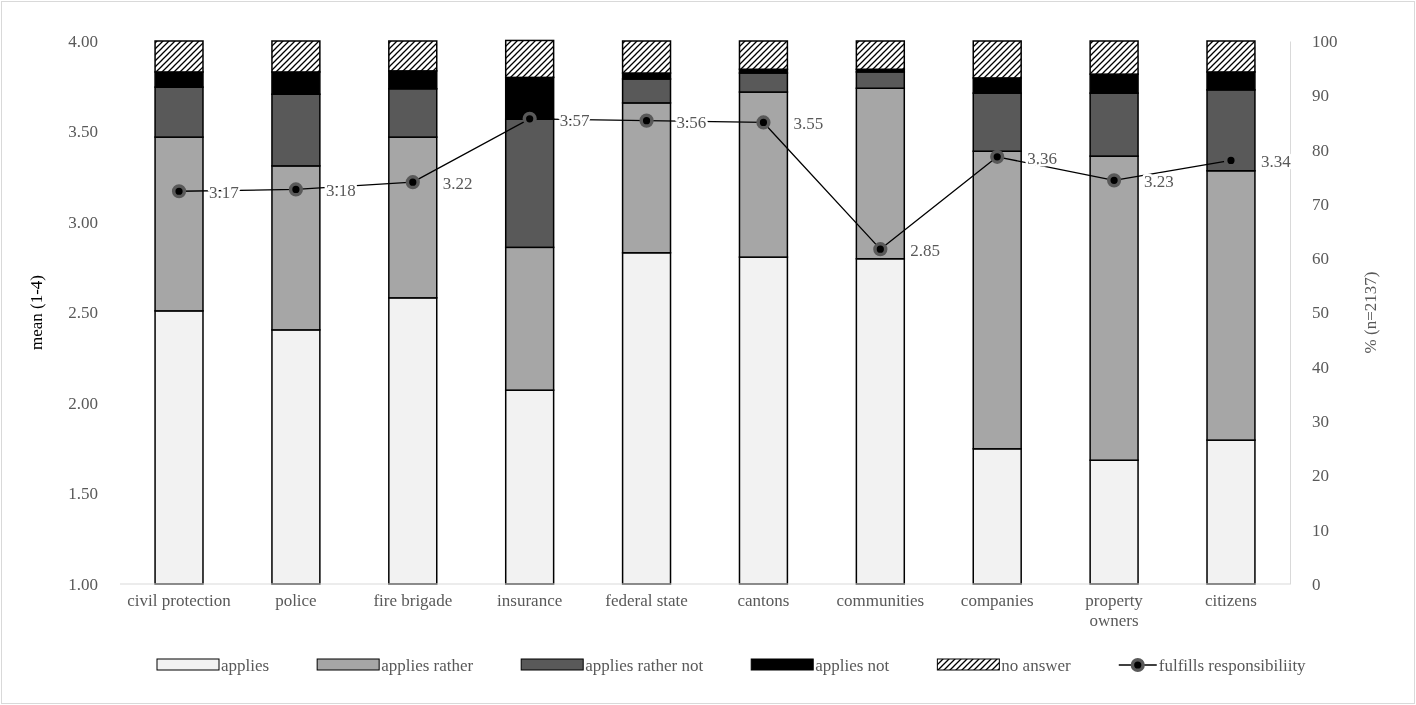  What do you see at coordinates (83, 494) in the screenshot?
I see `y-tick-label: 1.50` at bounding box center [83, 494].